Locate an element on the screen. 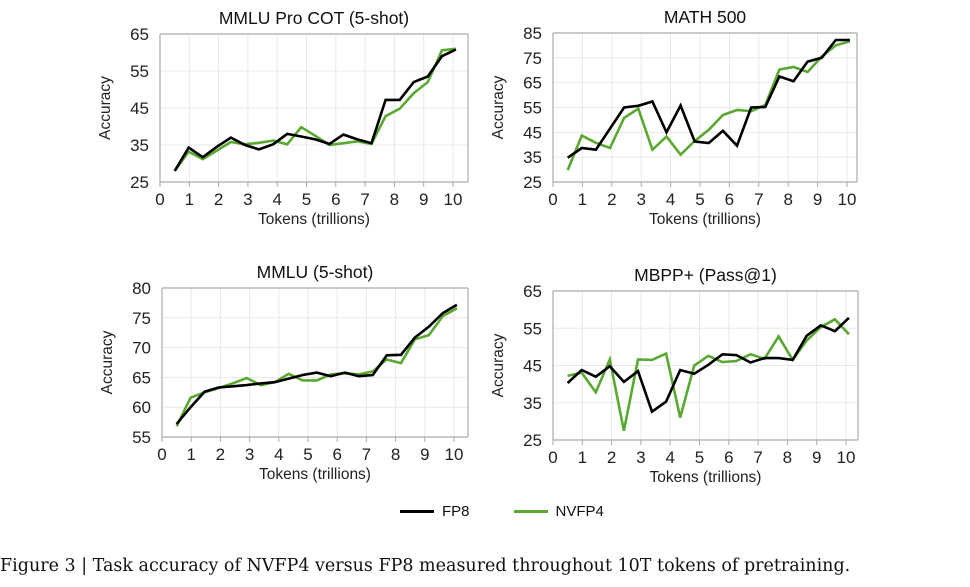 The height and width of the screenshot is (587, 970). legend-swatch-nvfp4 is located at coordinates (530, 511).